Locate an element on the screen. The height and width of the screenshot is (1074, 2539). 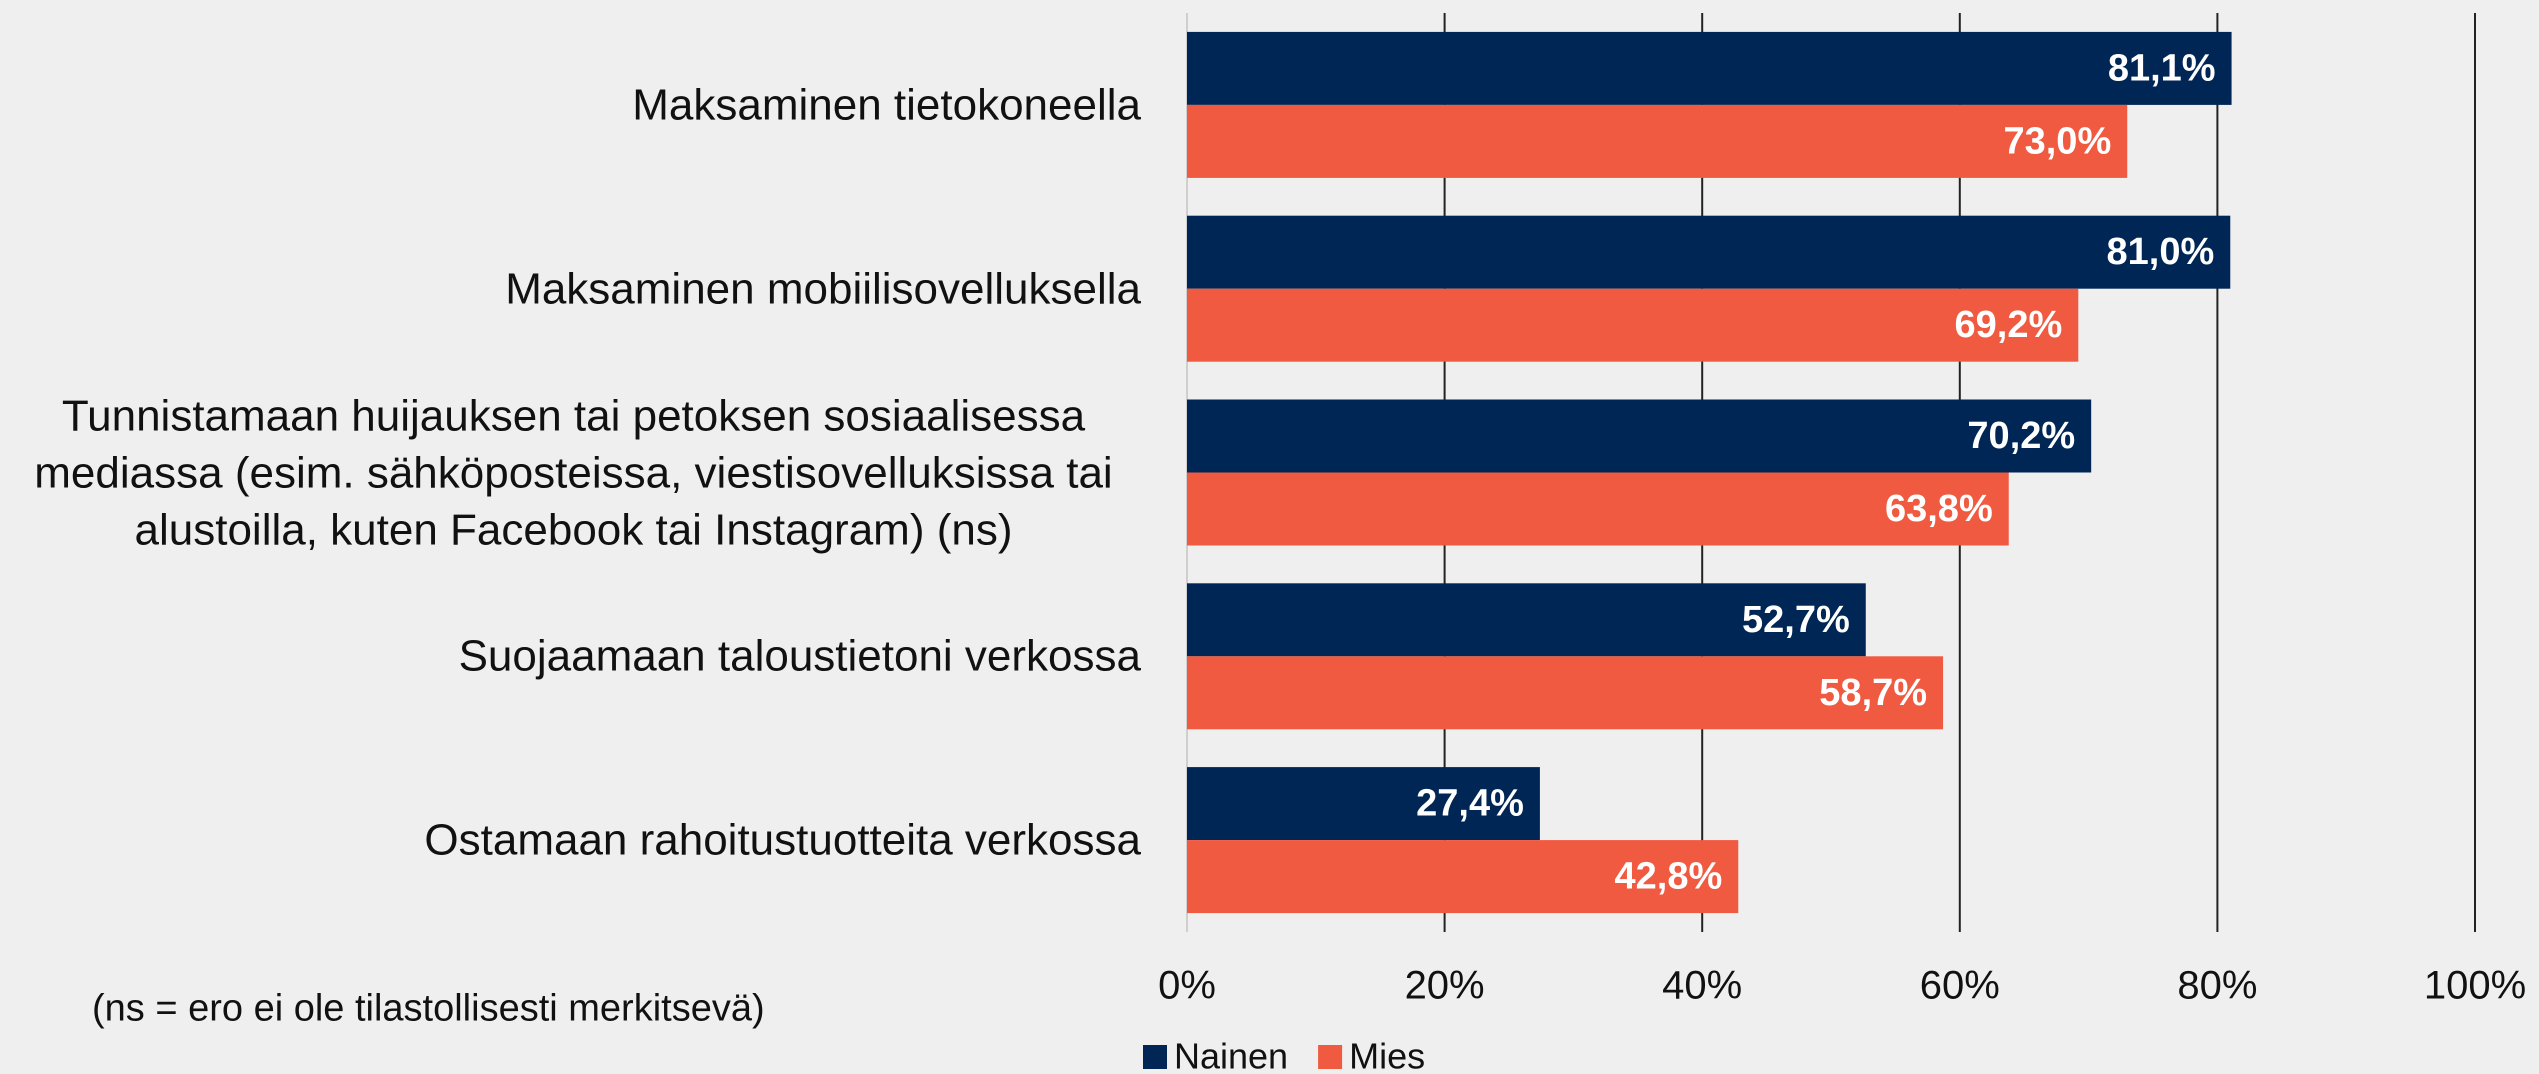
value-label: 58,7% is located at coordinates (1873, 693).